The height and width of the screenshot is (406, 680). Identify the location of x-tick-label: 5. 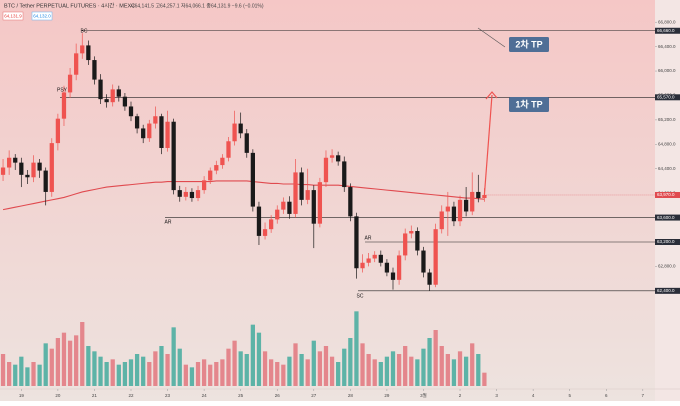
(569, 395).